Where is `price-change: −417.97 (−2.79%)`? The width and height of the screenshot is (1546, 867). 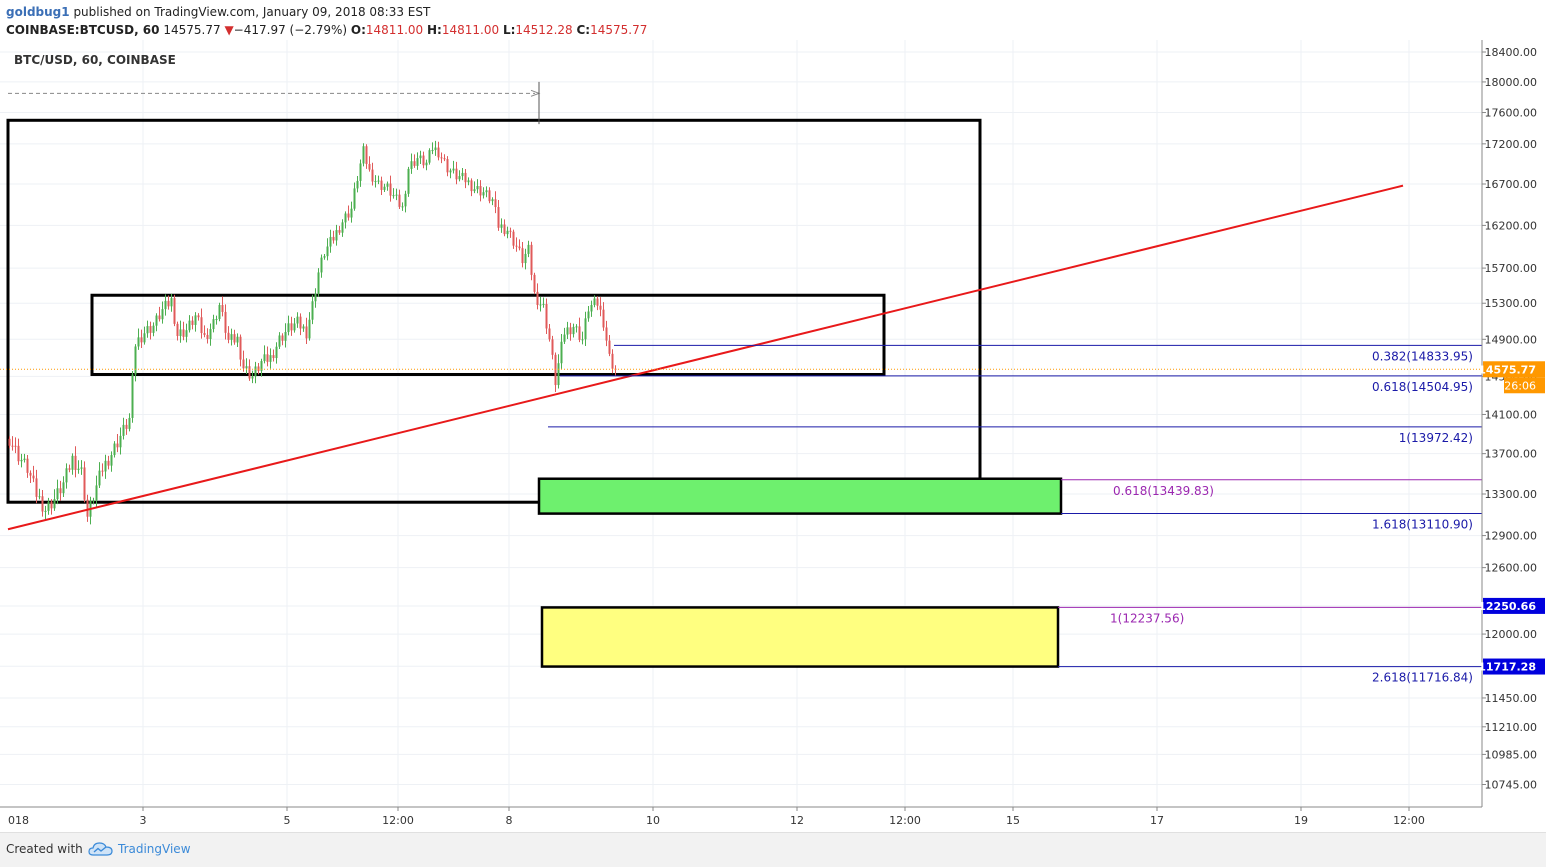 price-change: −417.97 (−2.79%) is located at coordinates (290, 30).